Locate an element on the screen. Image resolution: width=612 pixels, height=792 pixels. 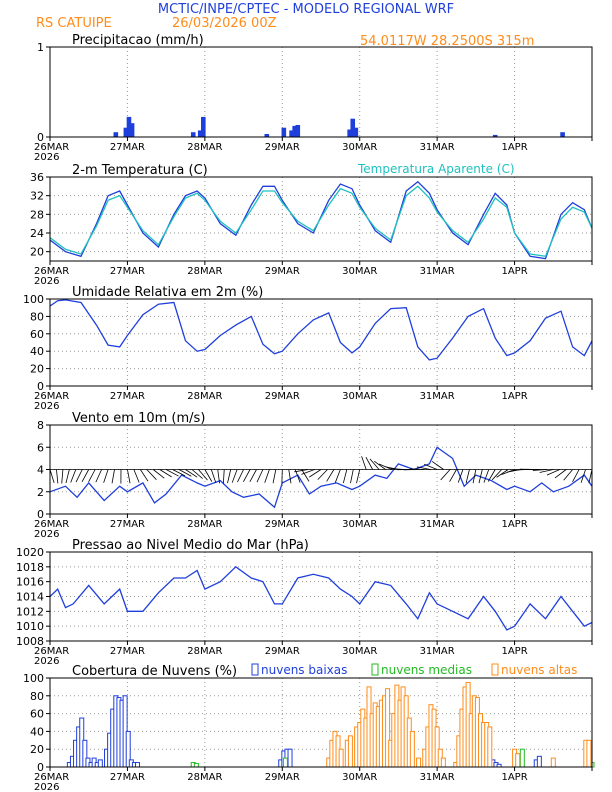
y-tick-label: 40 is located at coordinates (37, 731).